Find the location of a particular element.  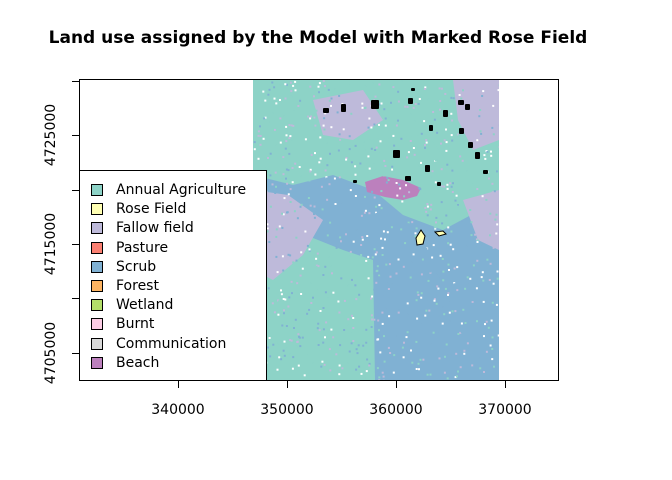

y-tick-mark is located at coordinates (75, 298).